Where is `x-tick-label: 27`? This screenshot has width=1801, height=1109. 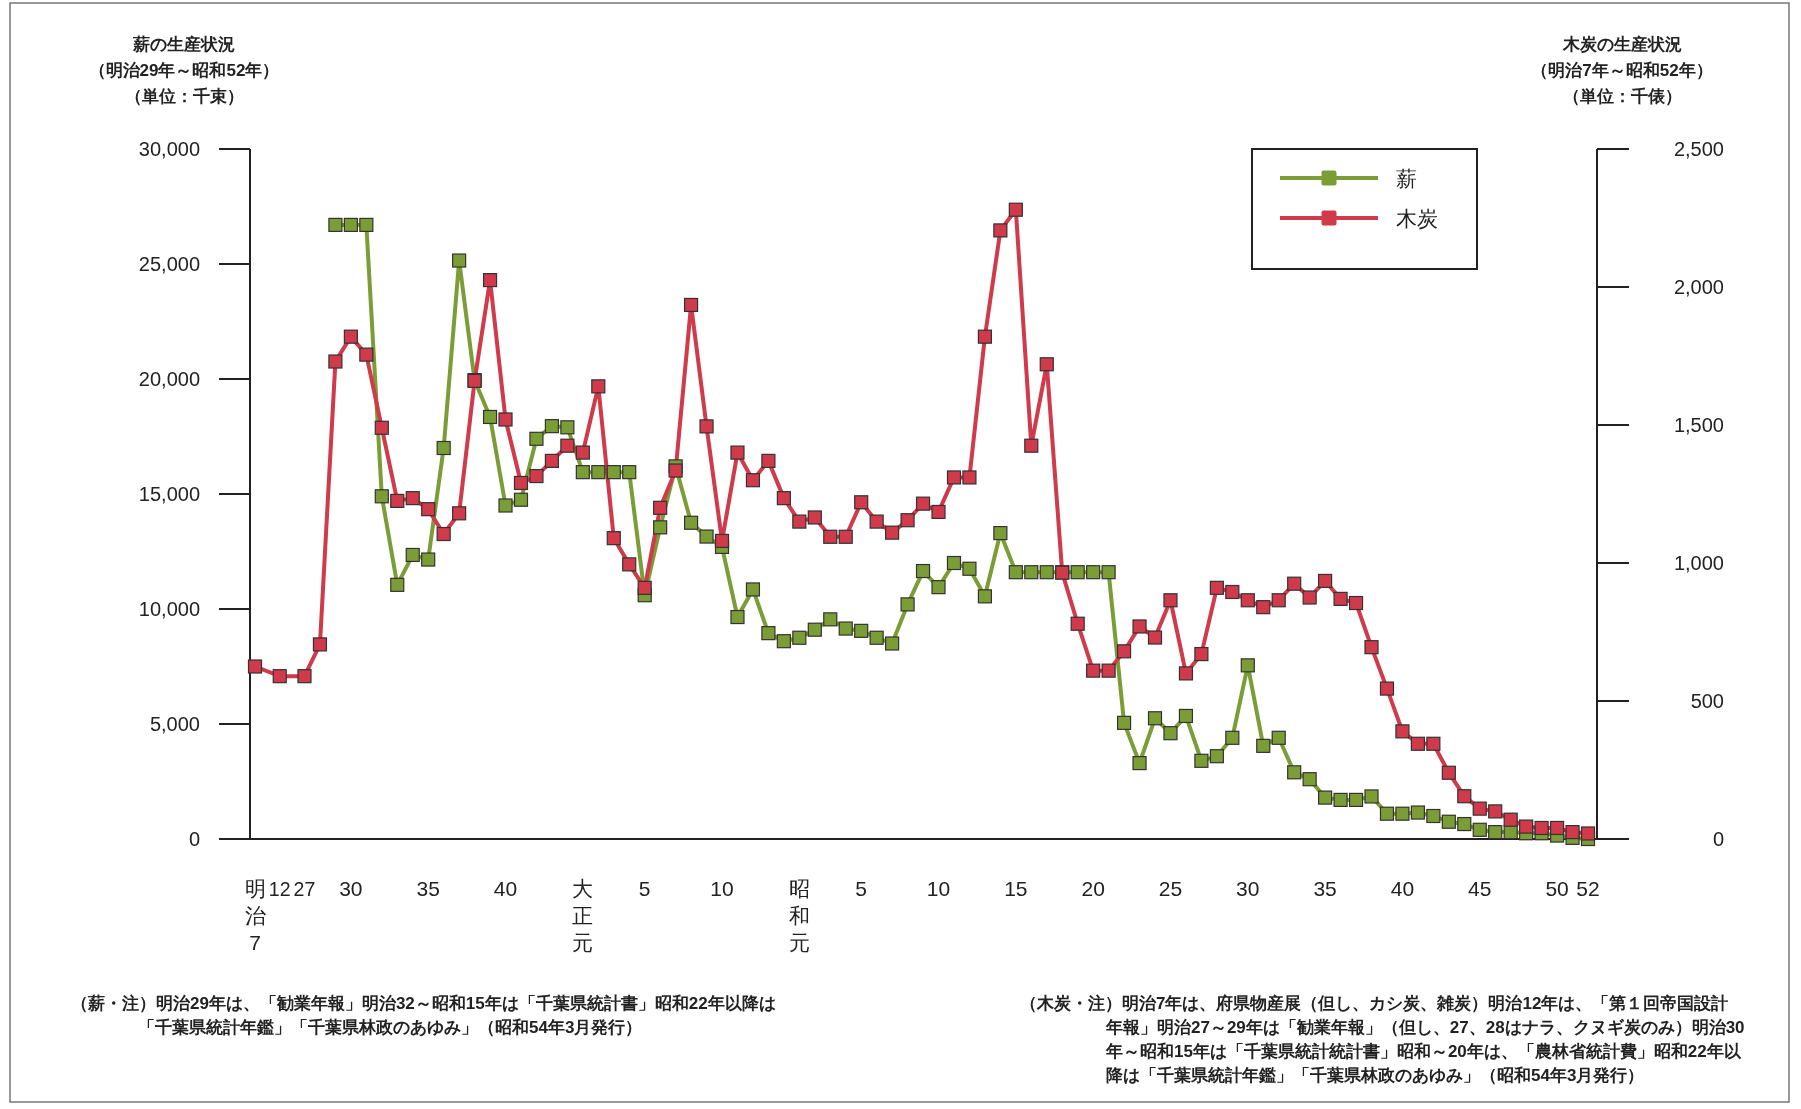 x-tick-label: 27 is located at coordinates (305, 888).